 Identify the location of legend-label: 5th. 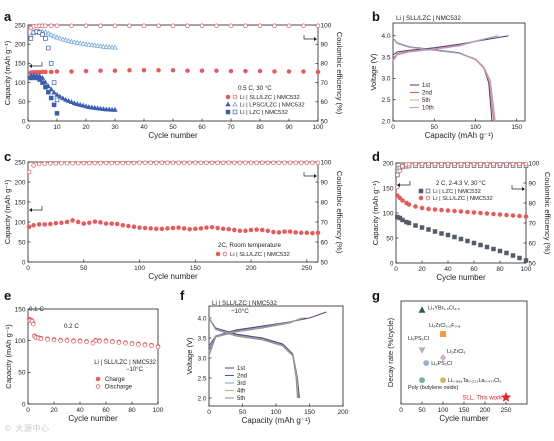
(241, 399).